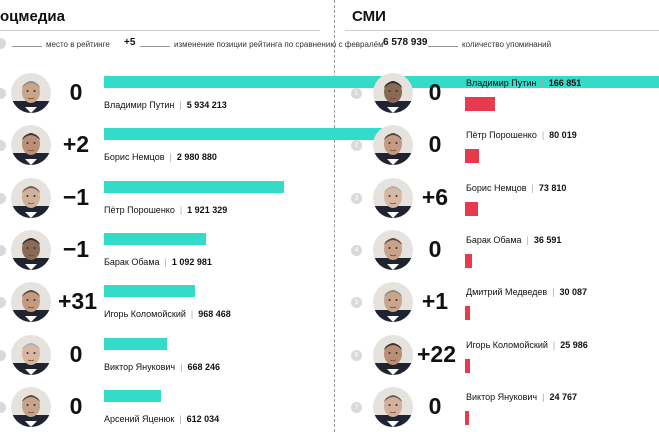 Image resolution: width=659 pixels, height=432 pixels. Describe the element at coordinates (356, 250) in the screenshot. I see `media-rank-marker: 4` at that location.